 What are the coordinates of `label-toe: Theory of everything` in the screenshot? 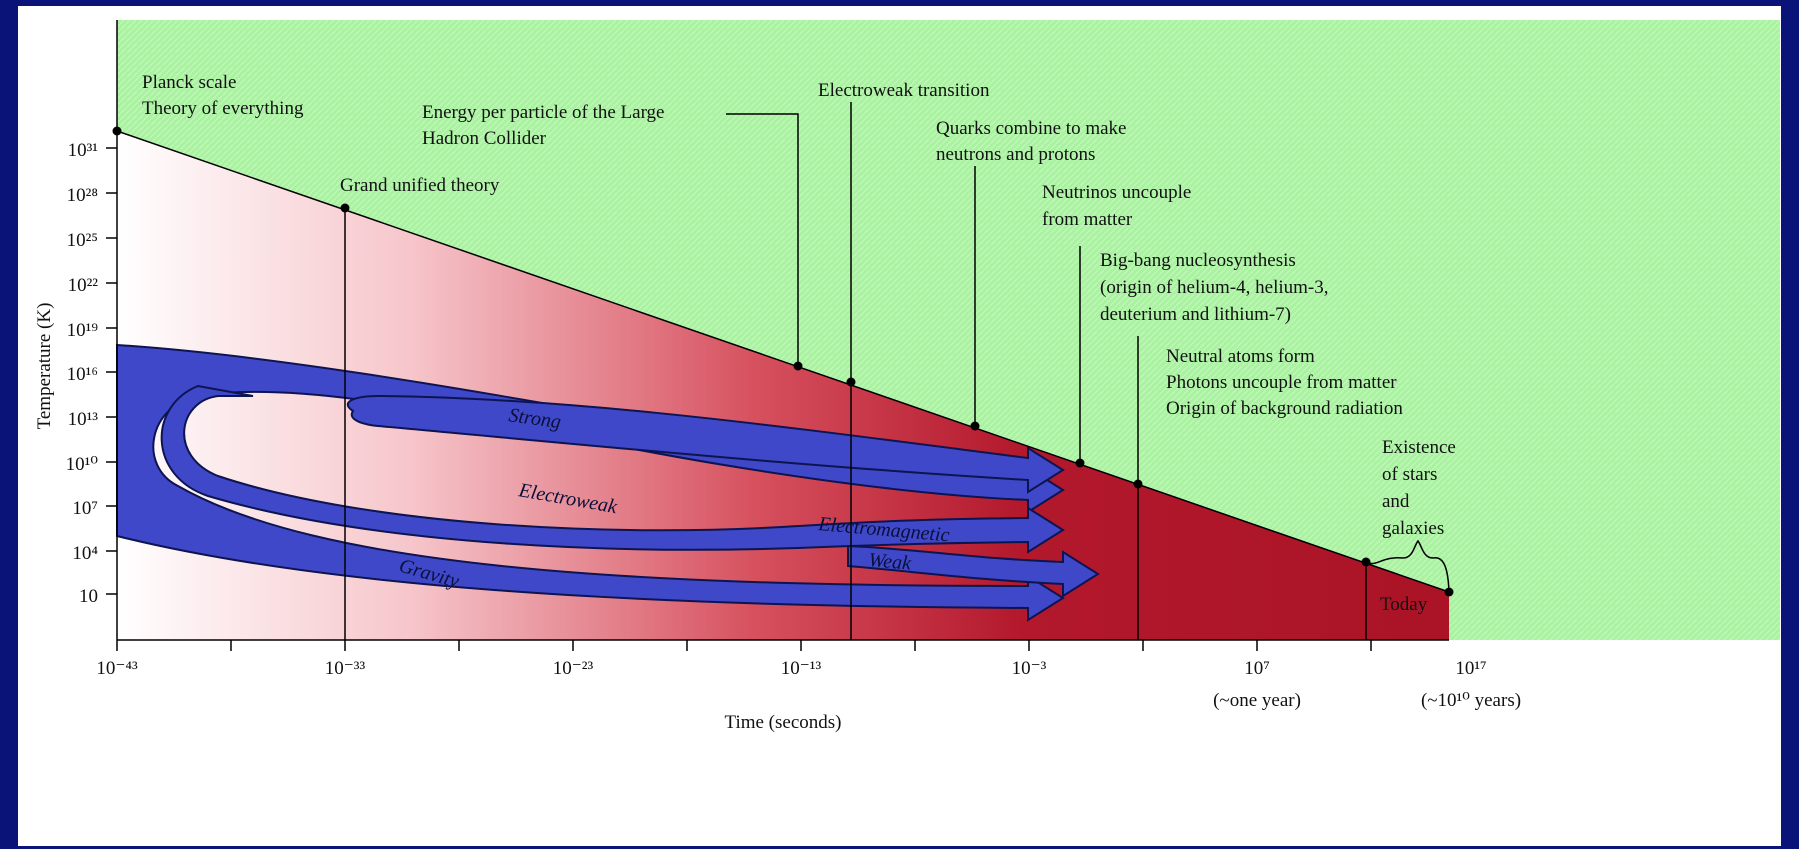 It's located at (223, 108).